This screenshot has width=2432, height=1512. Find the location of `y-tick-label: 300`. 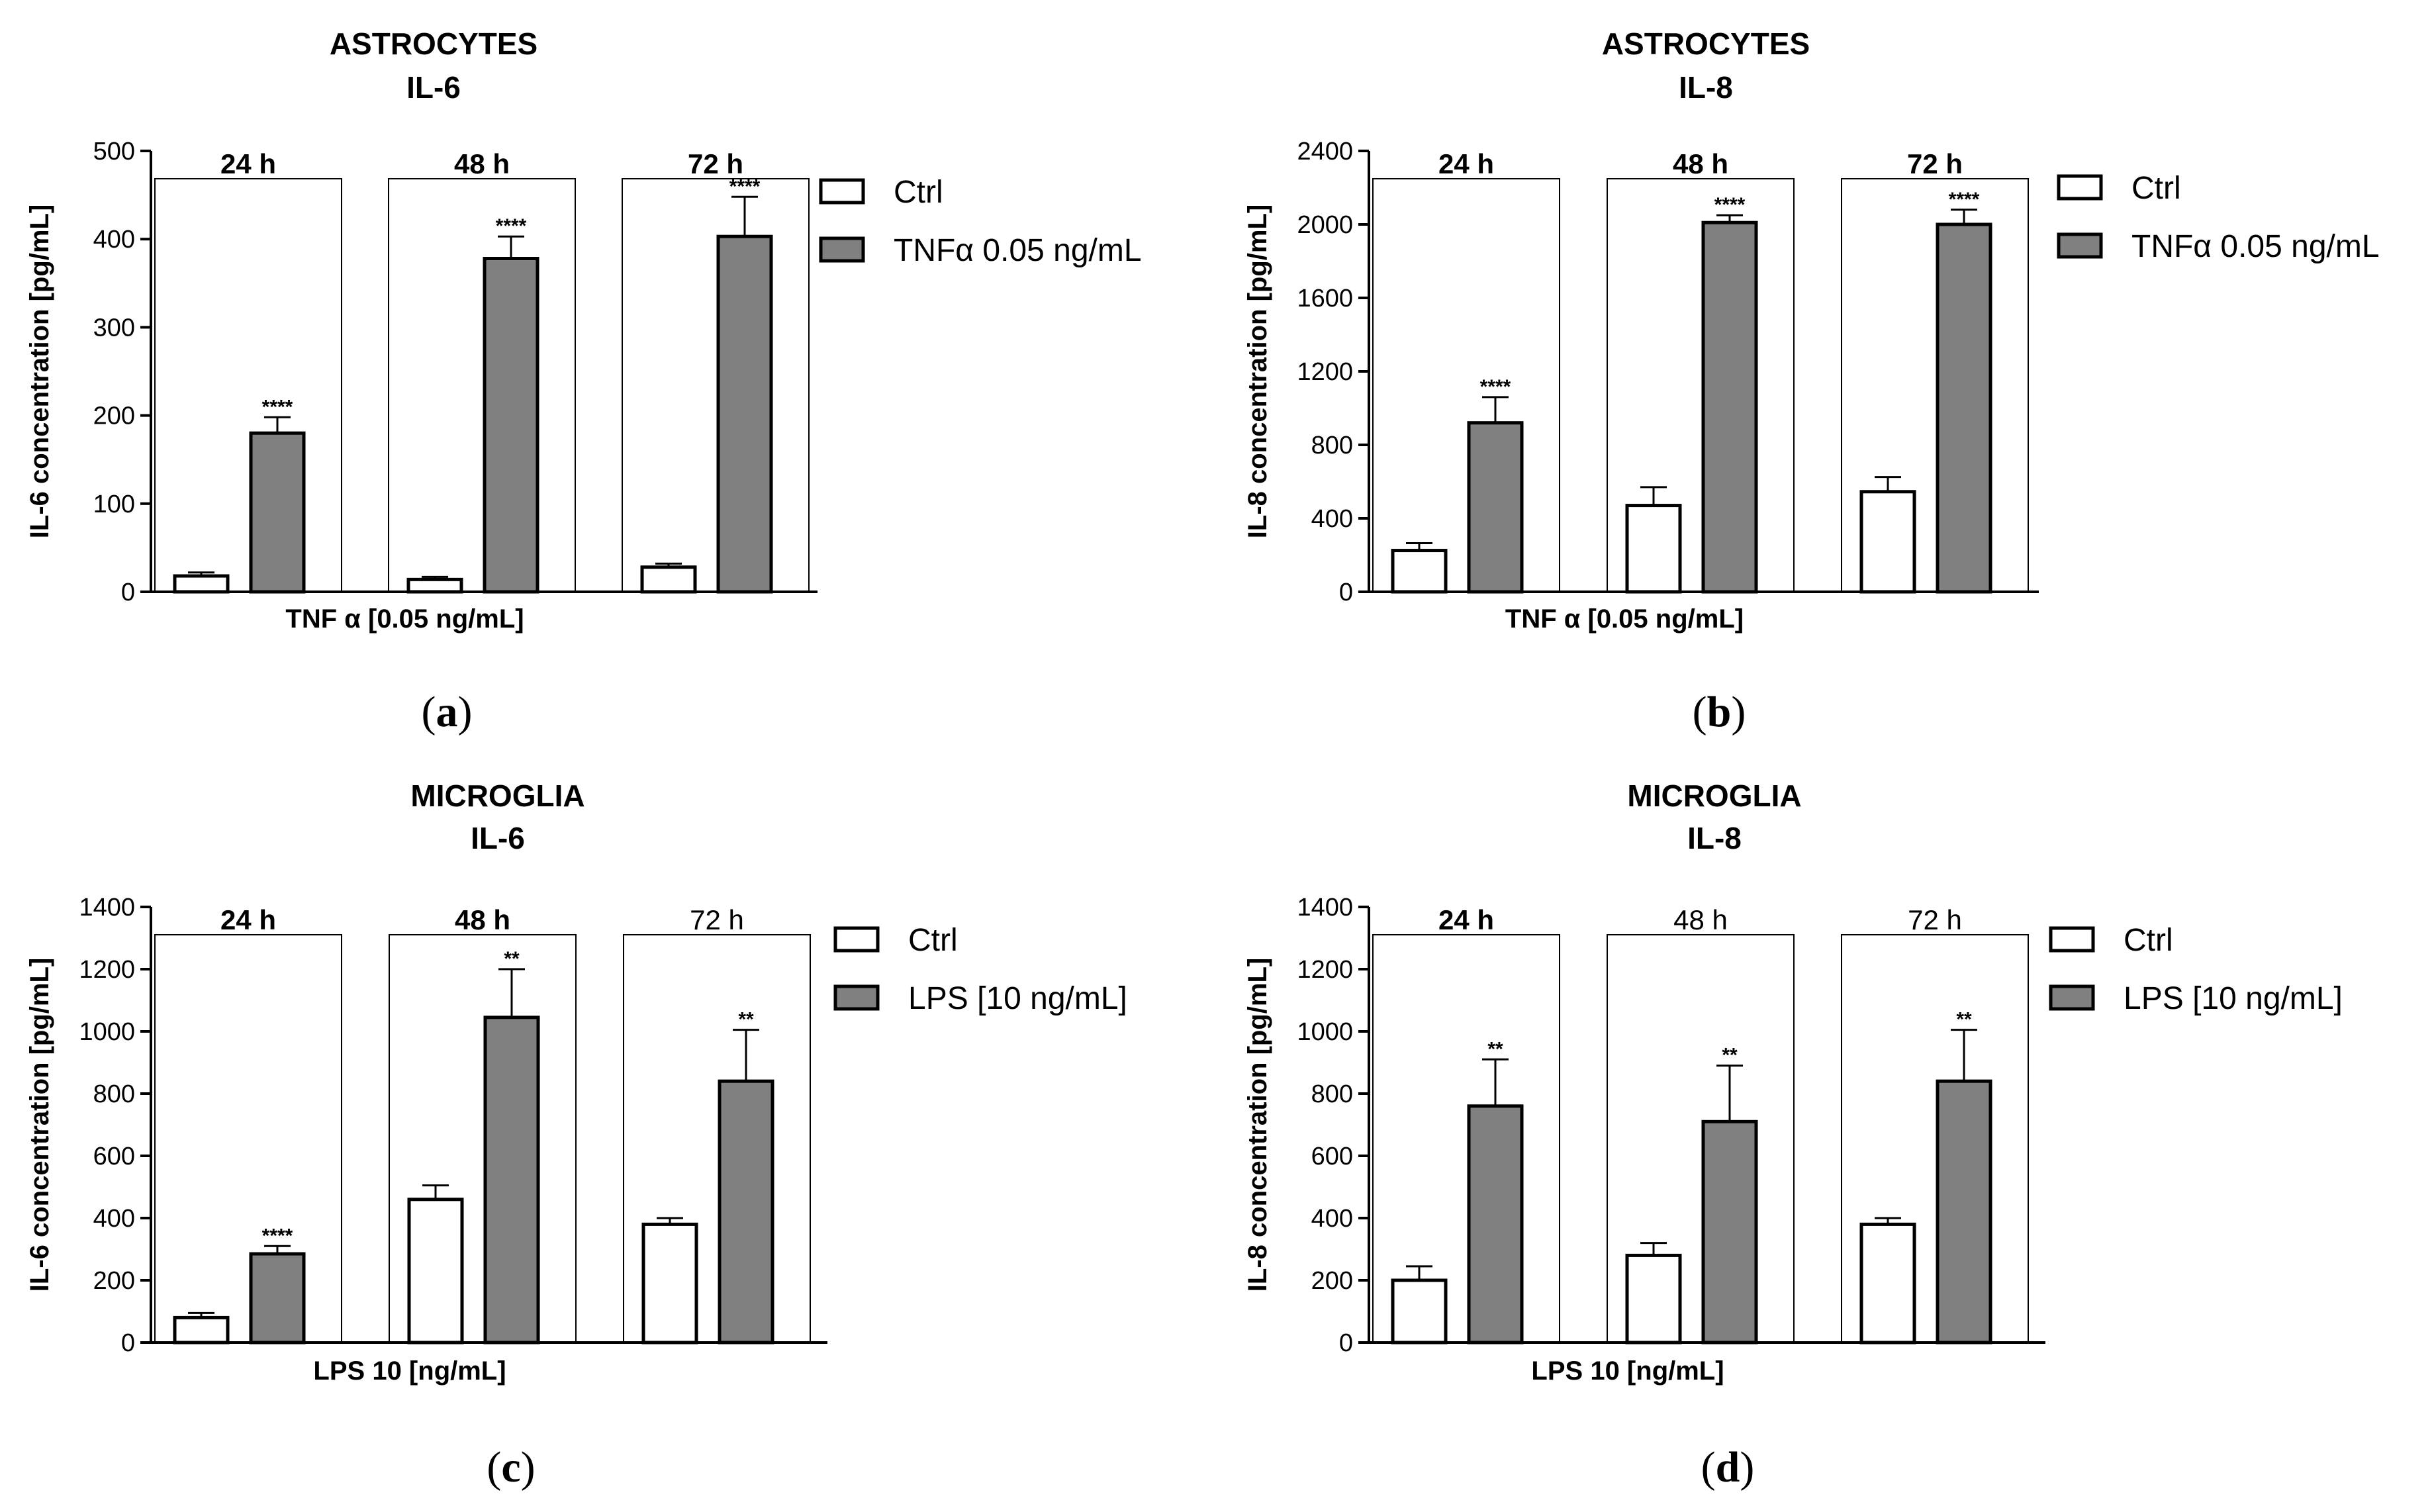

y-tick-label: 300 is located at coordinates (114, 328).